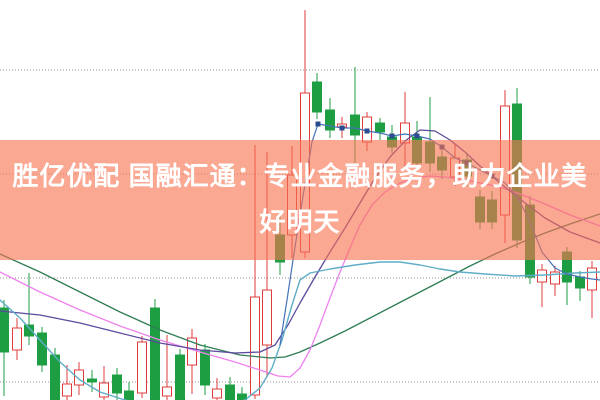 The image size is (600, 400). I want to click on banner-text-line1: 胜亿优配 国融汇通：专业金融服务，助力企业美, so click(300, 176).